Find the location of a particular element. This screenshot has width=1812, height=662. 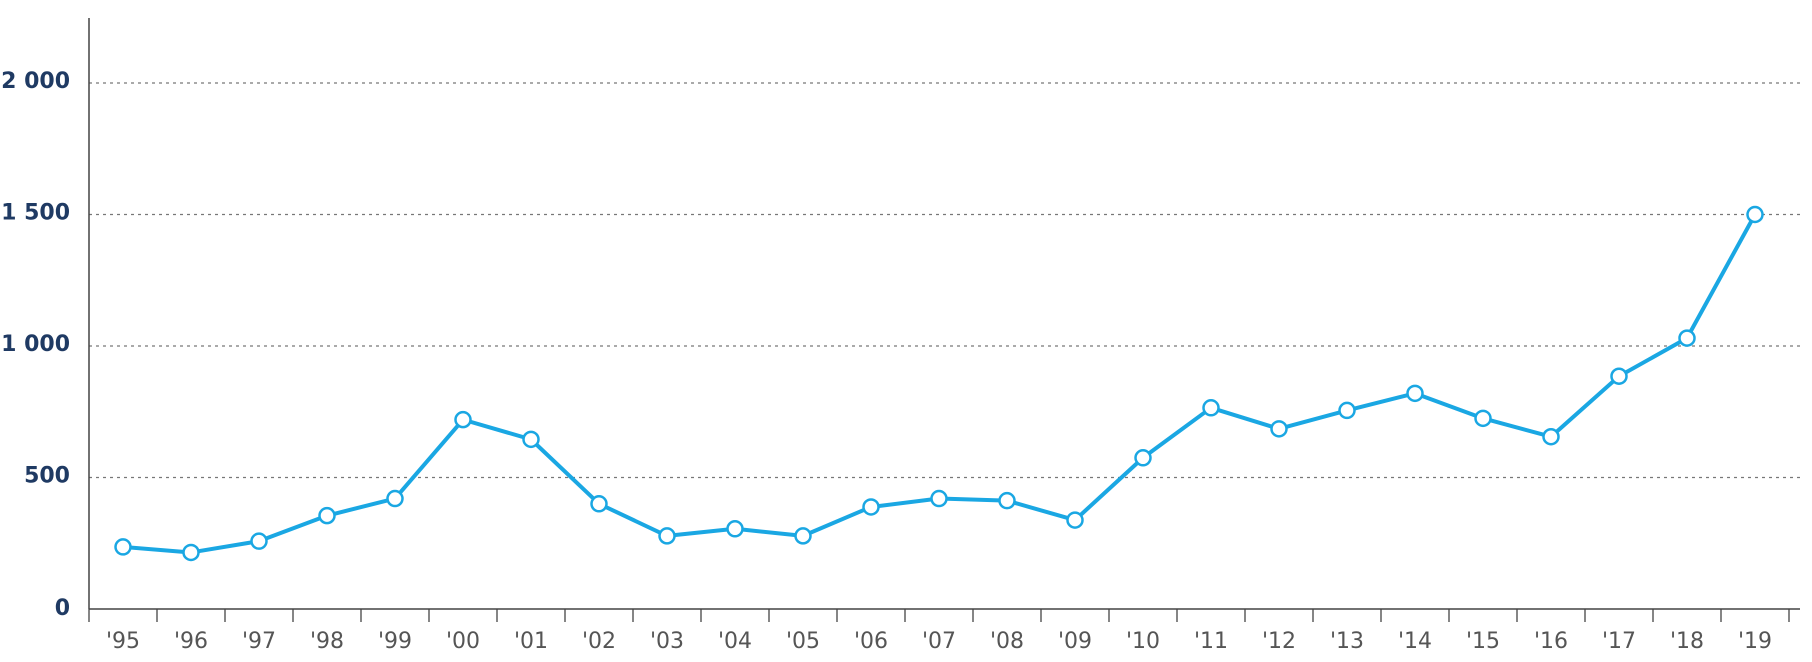

y-tick-label: 1 500 is located at coordinates (35, 213).